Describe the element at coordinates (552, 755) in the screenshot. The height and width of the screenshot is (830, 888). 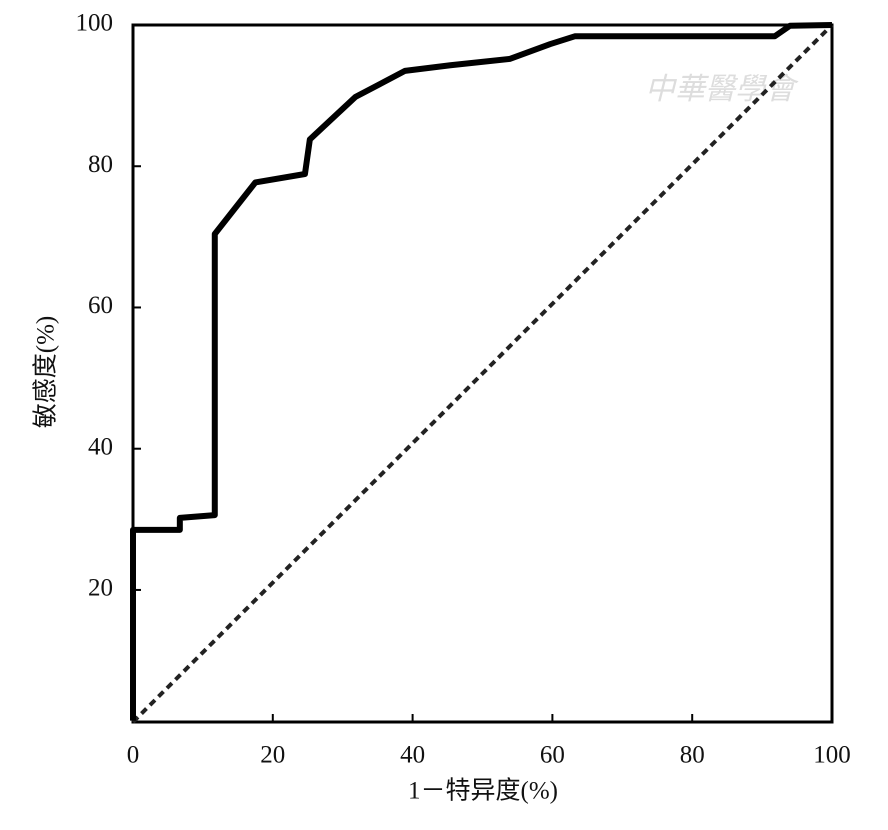
I see `x-tick-label: 60` at that location.